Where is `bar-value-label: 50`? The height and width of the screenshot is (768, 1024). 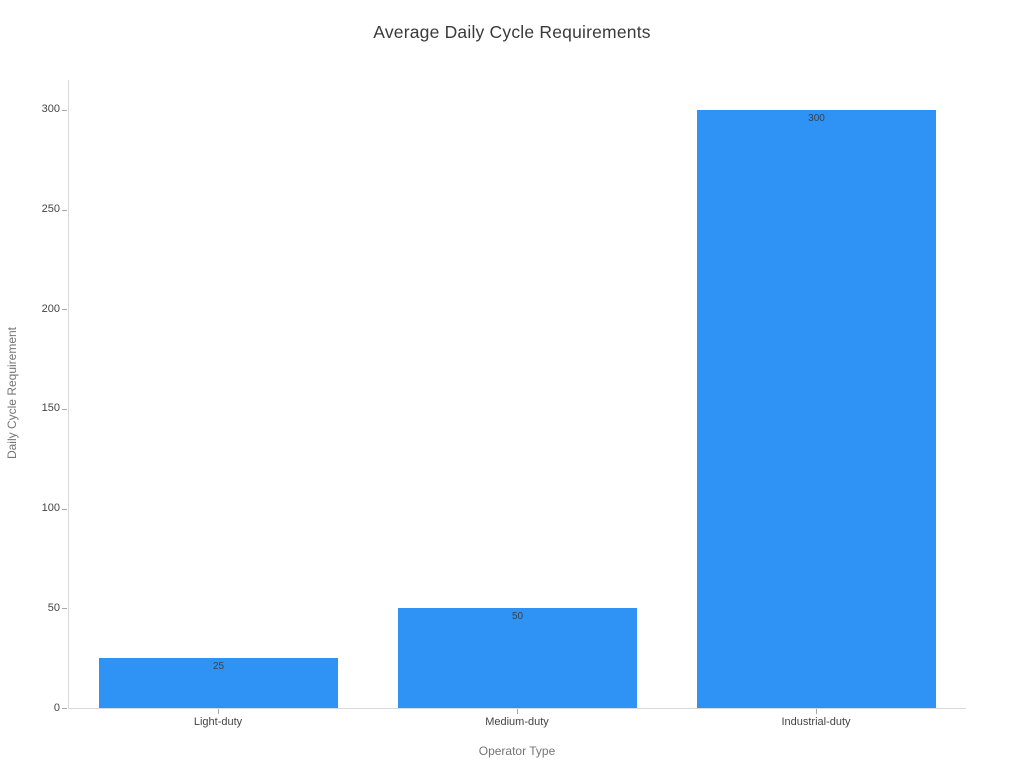
bar-value-label: 50 is located at coordinates (517, 616).